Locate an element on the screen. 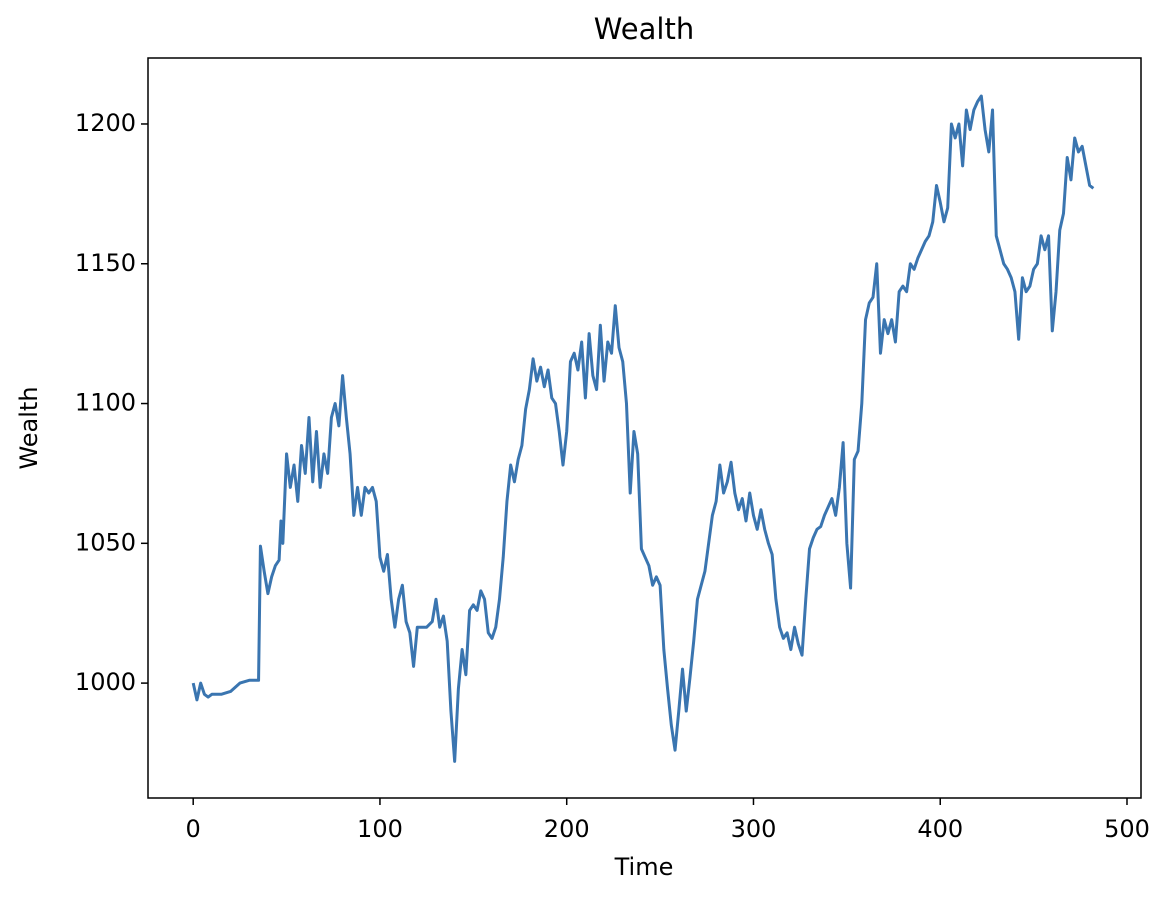 The height and width of the screenshot is (902, 1170). y-tick-label: 1000 is located at coordinates (105, 682).